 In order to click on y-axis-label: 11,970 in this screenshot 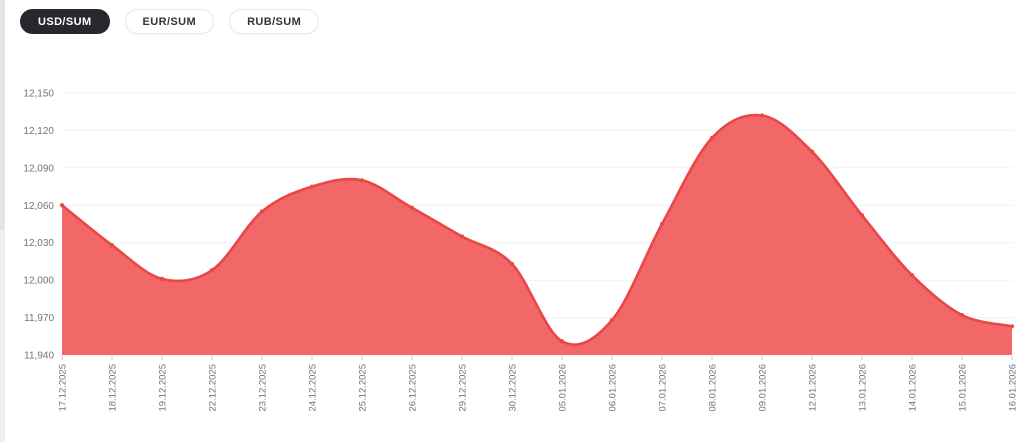, I will do `click(39, 318)`.